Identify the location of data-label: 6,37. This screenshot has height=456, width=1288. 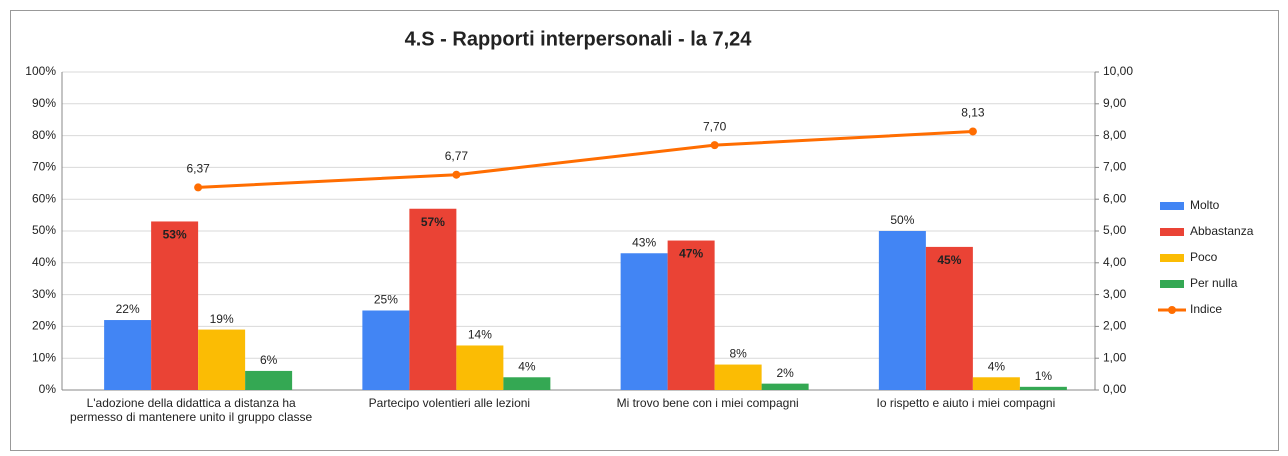
(198, 169).